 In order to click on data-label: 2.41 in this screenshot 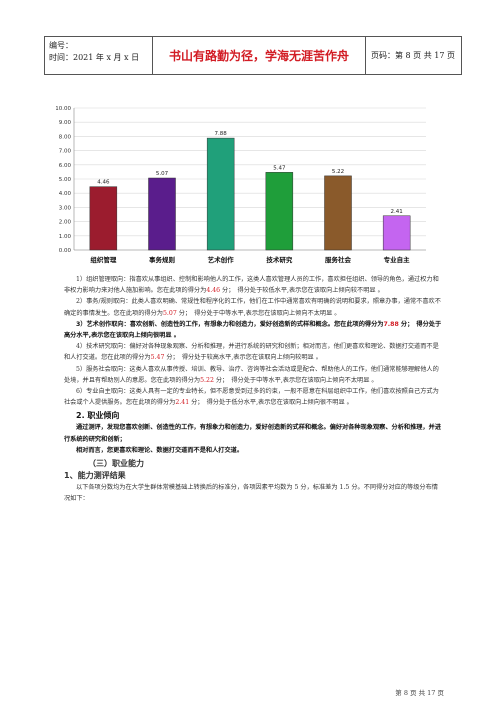, I will do `click(397, 212)`.